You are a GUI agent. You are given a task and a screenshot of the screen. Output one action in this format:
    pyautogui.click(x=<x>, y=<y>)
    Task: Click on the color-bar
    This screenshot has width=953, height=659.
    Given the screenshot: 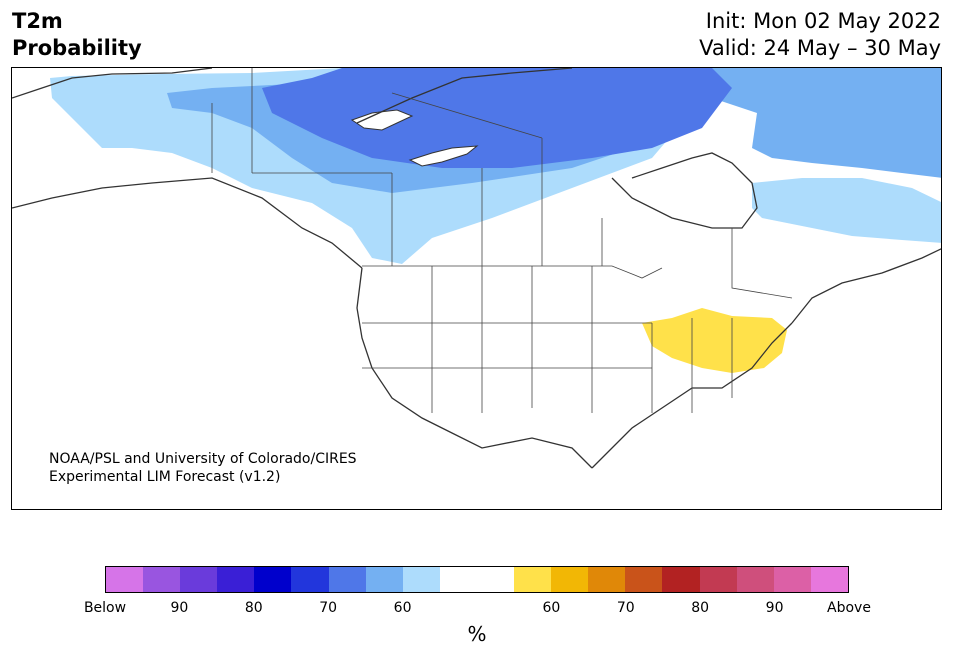 What is the action you would take?
    pyautogui.click(x=477, y=579)
    